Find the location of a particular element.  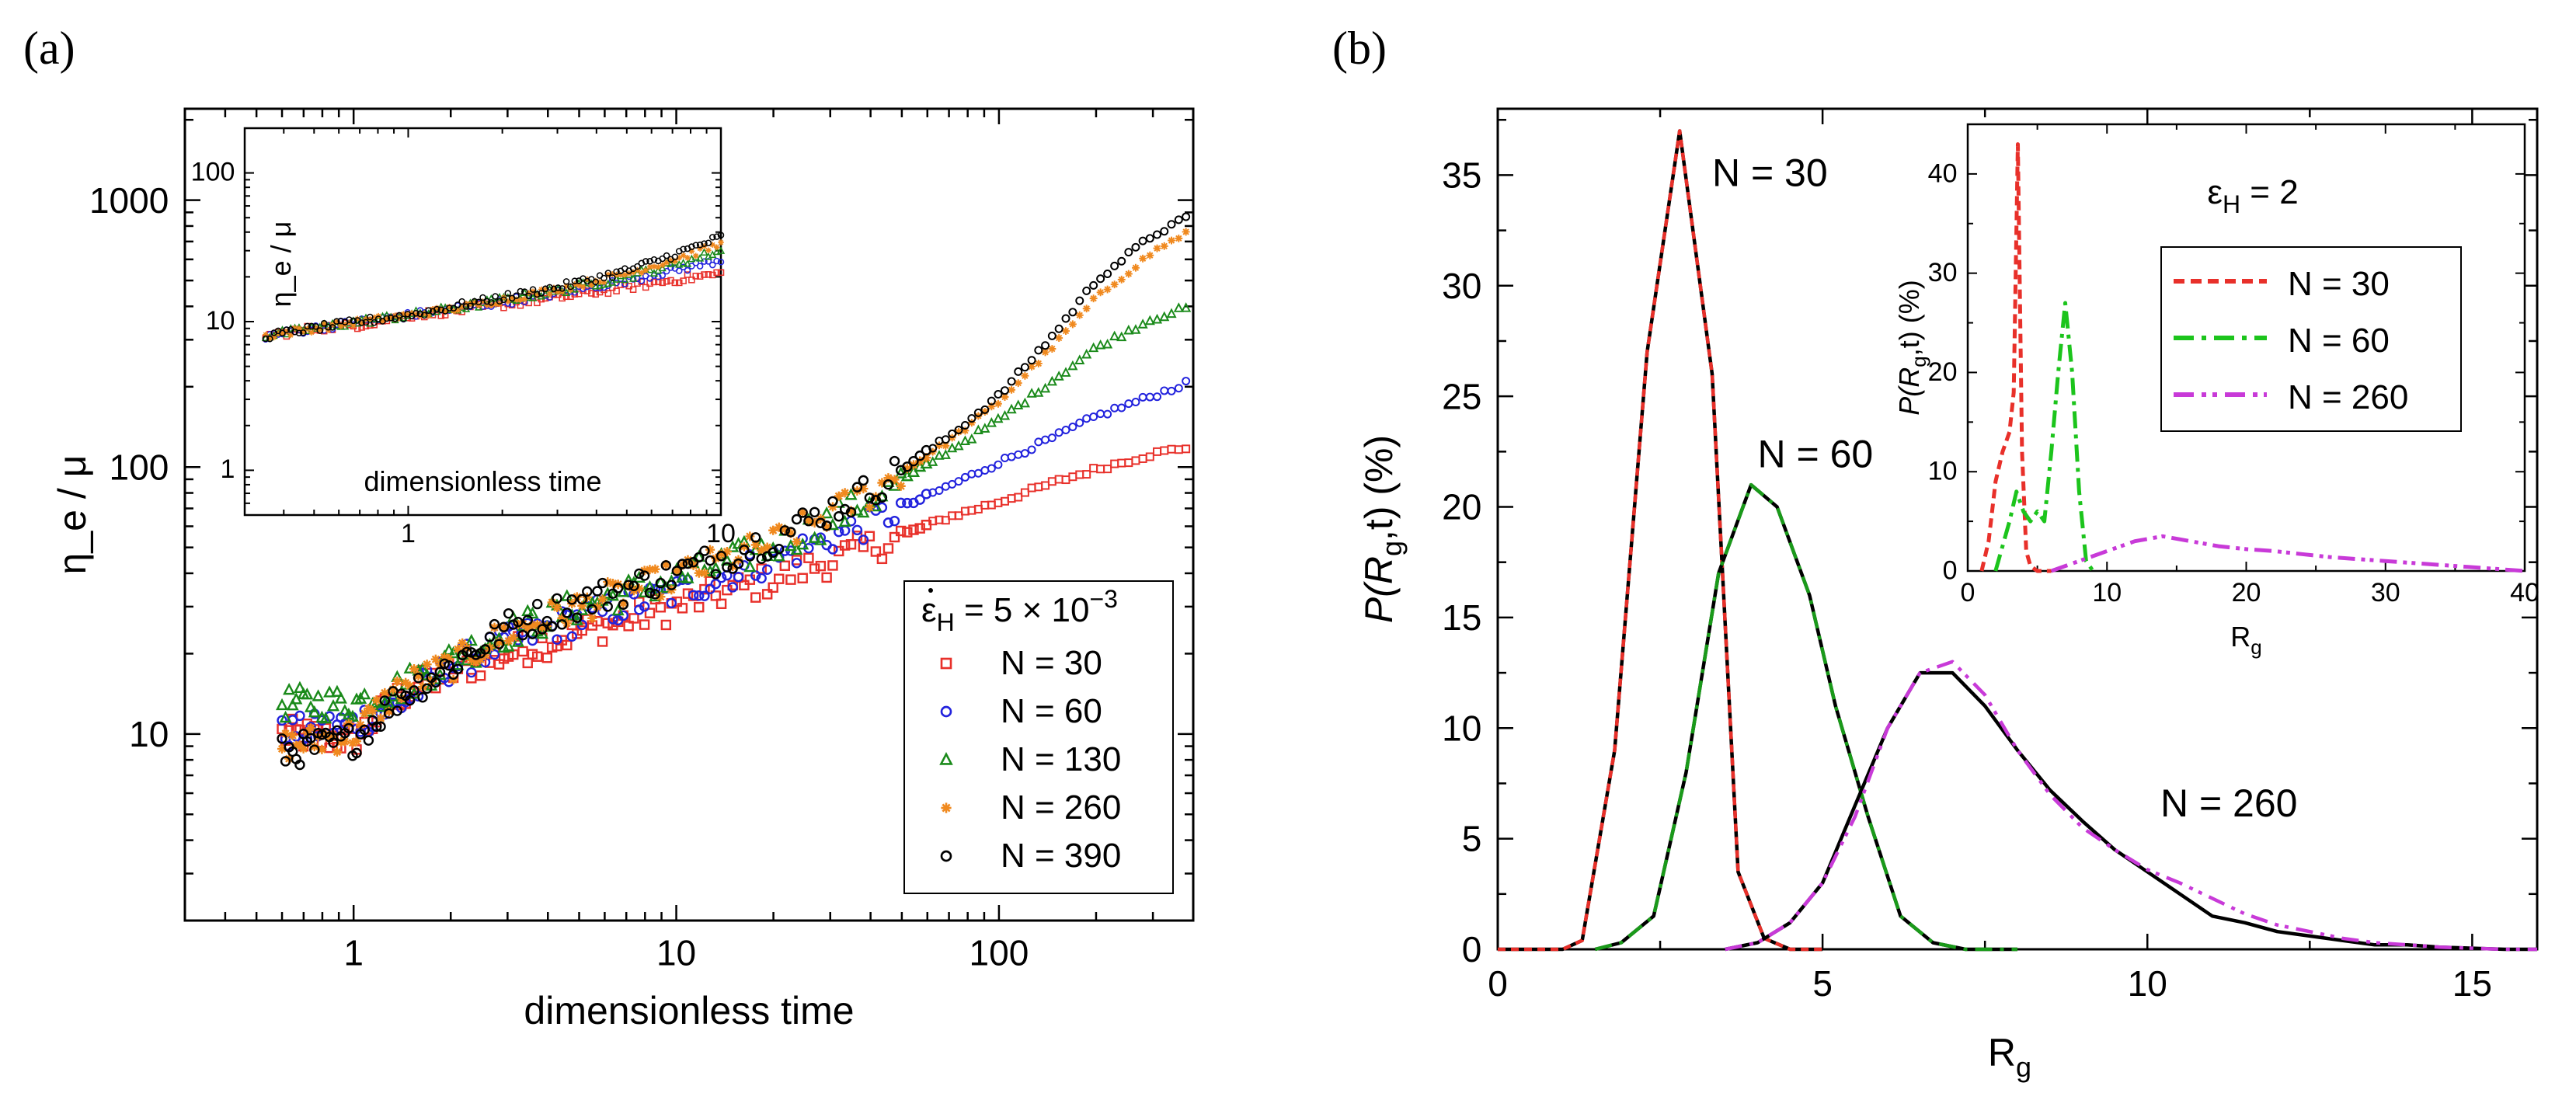

panel-a-y-tick-label: 1000 is located at coordinates (129, 201).